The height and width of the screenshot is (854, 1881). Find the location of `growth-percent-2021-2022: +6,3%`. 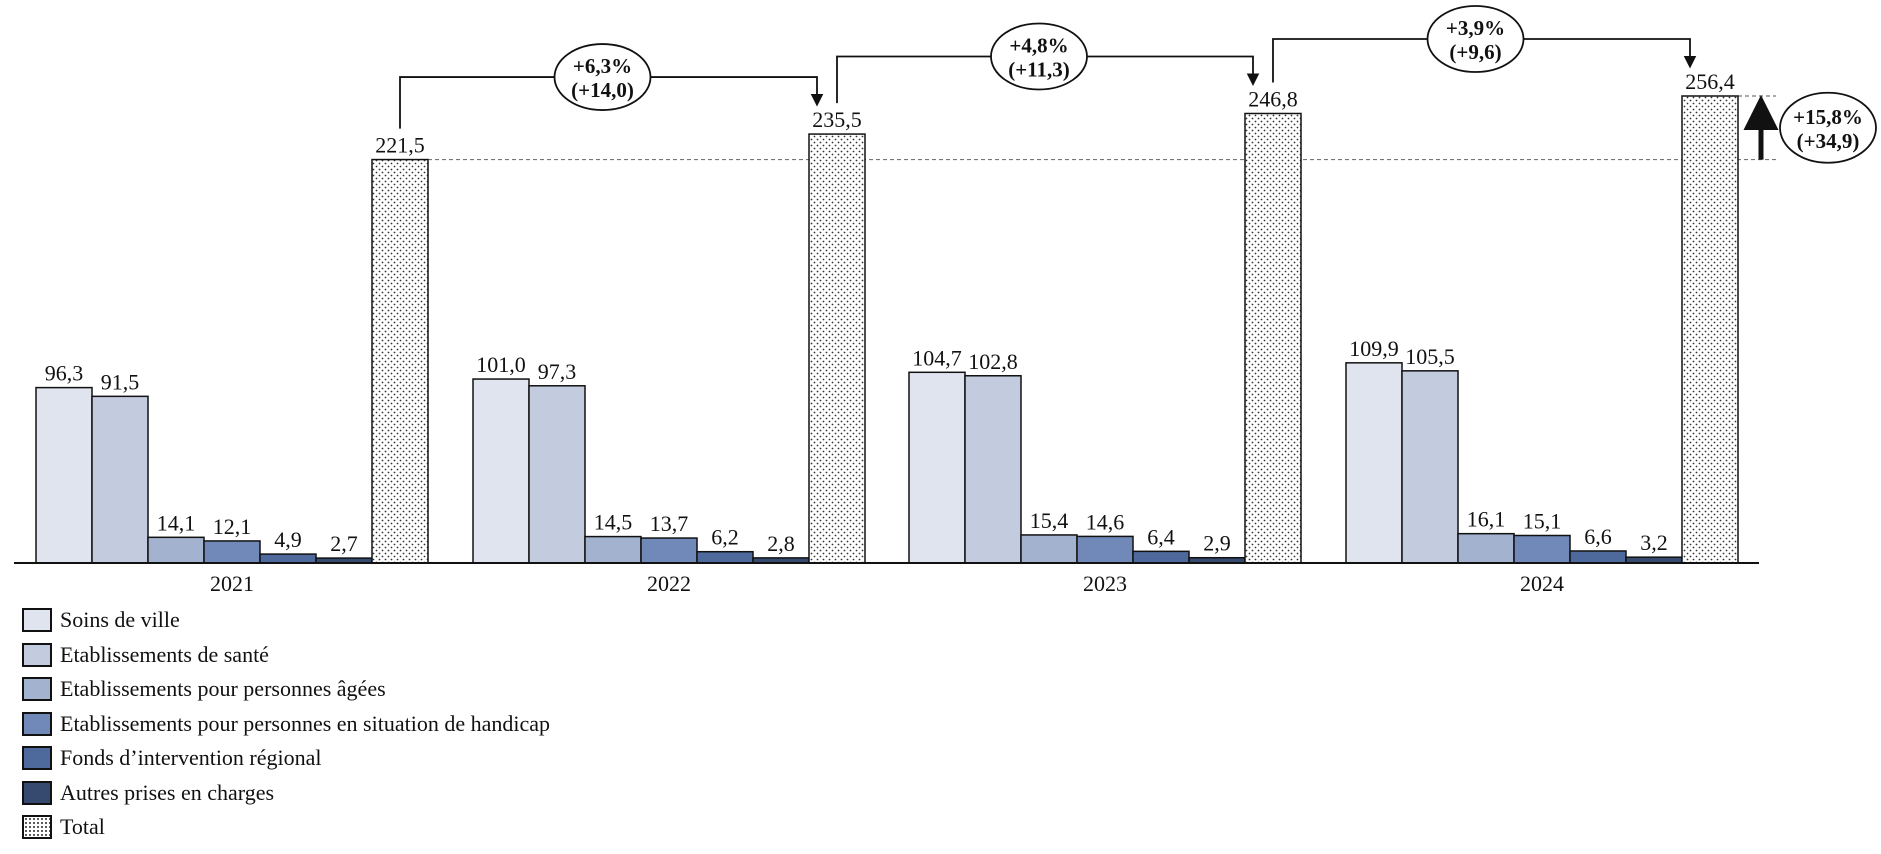

growth-percent-2021-2022: +6,3% is located at coordinates (602, 66).